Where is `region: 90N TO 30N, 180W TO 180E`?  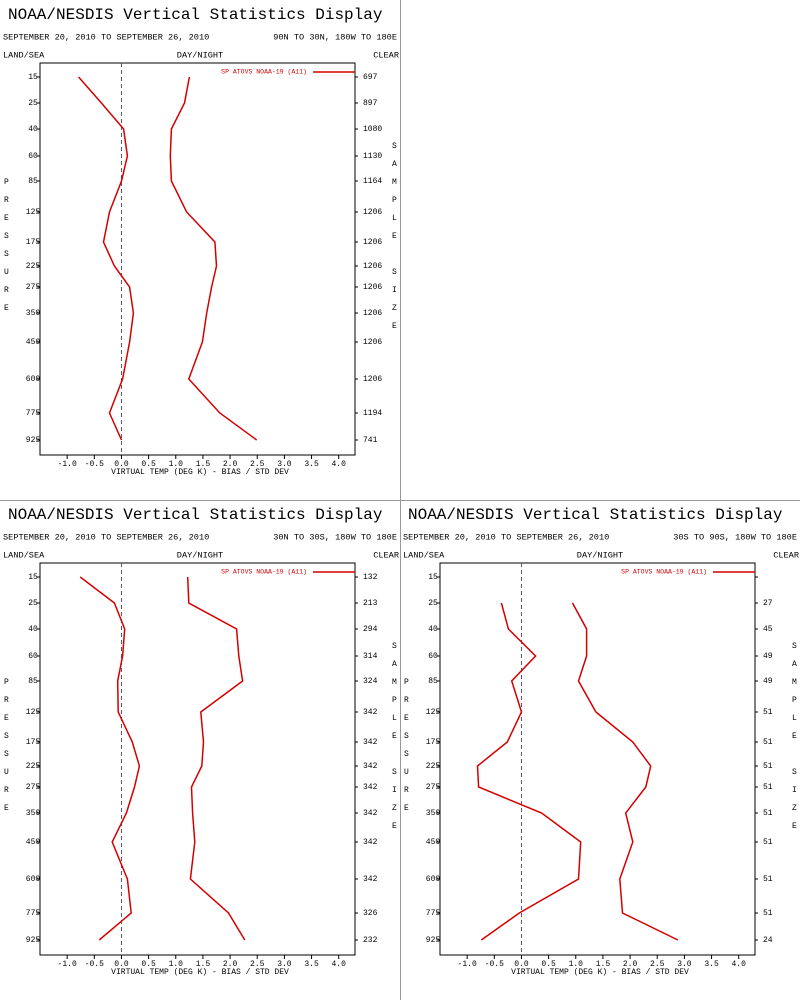 region: 90N TO 30N, 180W TO 180E is located at coordinates (335, 37).